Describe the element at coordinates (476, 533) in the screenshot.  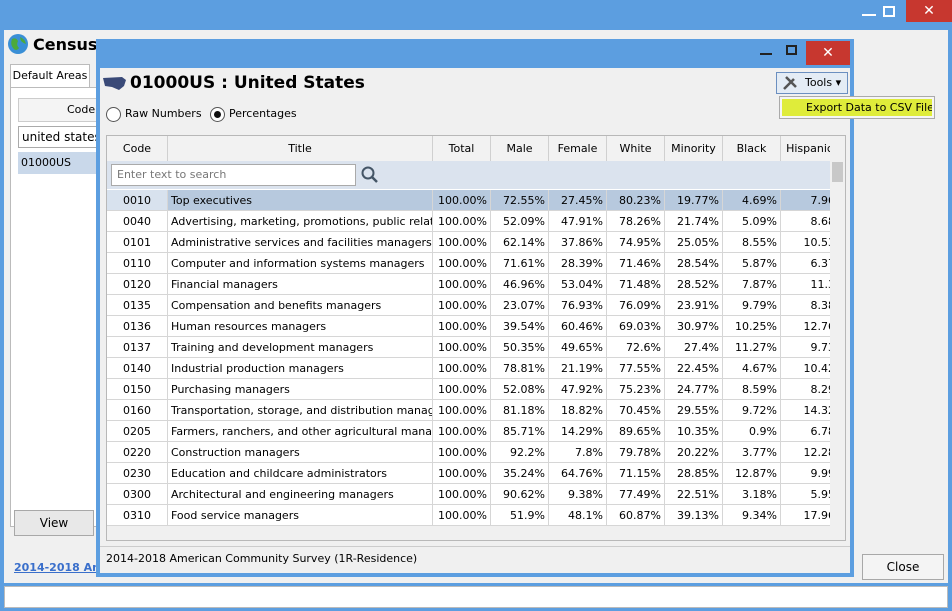
I see `horizontal-scrollbar` at that location.